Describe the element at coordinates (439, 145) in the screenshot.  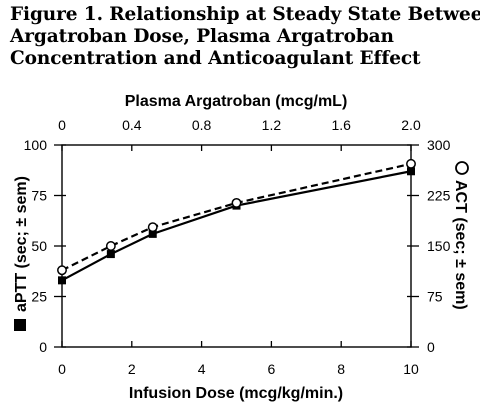
I see `y-right-tick-label: 300` at that location.